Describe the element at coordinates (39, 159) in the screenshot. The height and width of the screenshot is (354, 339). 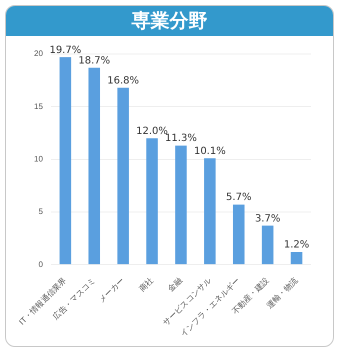
I see `y-tick-label: 10` at that location.